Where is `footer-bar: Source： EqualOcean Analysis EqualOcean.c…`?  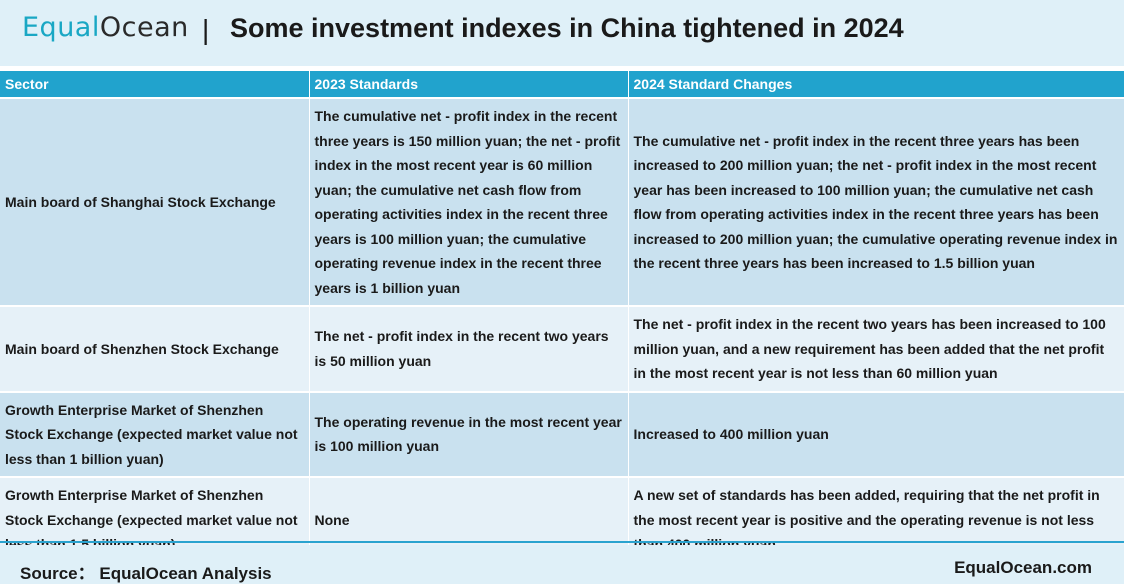
footer-bar: Source： EqualOcean Analysis EqualOcean.c… is located at coordinates (562, 564).